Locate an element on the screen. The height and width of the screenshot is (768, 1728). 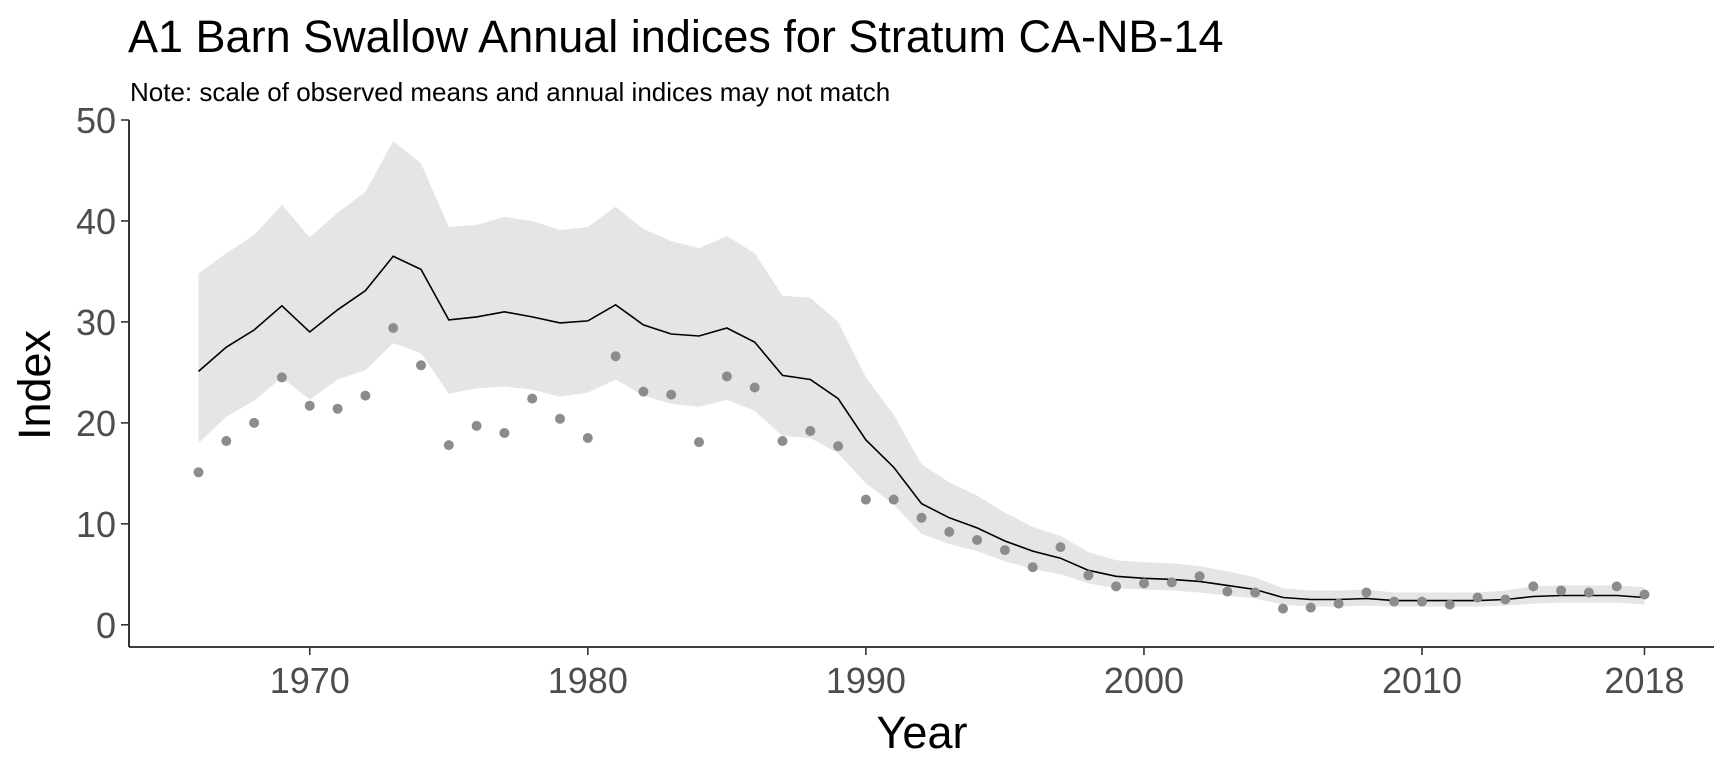
x-tick-label: 2000 is located at coordinates (1144, 680).